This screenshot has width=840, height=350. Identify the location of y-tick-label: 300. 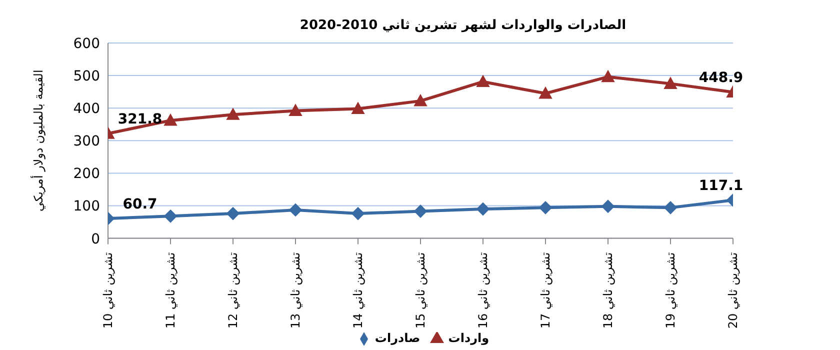
(86, 142).